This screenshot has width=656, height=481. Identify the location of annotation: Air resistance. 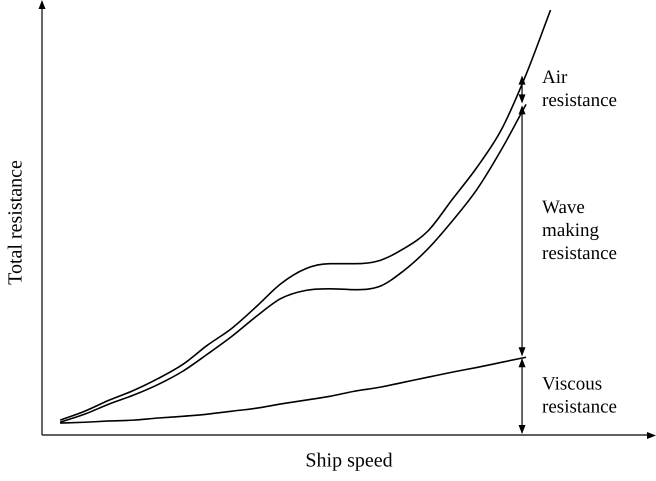
(579, 88).